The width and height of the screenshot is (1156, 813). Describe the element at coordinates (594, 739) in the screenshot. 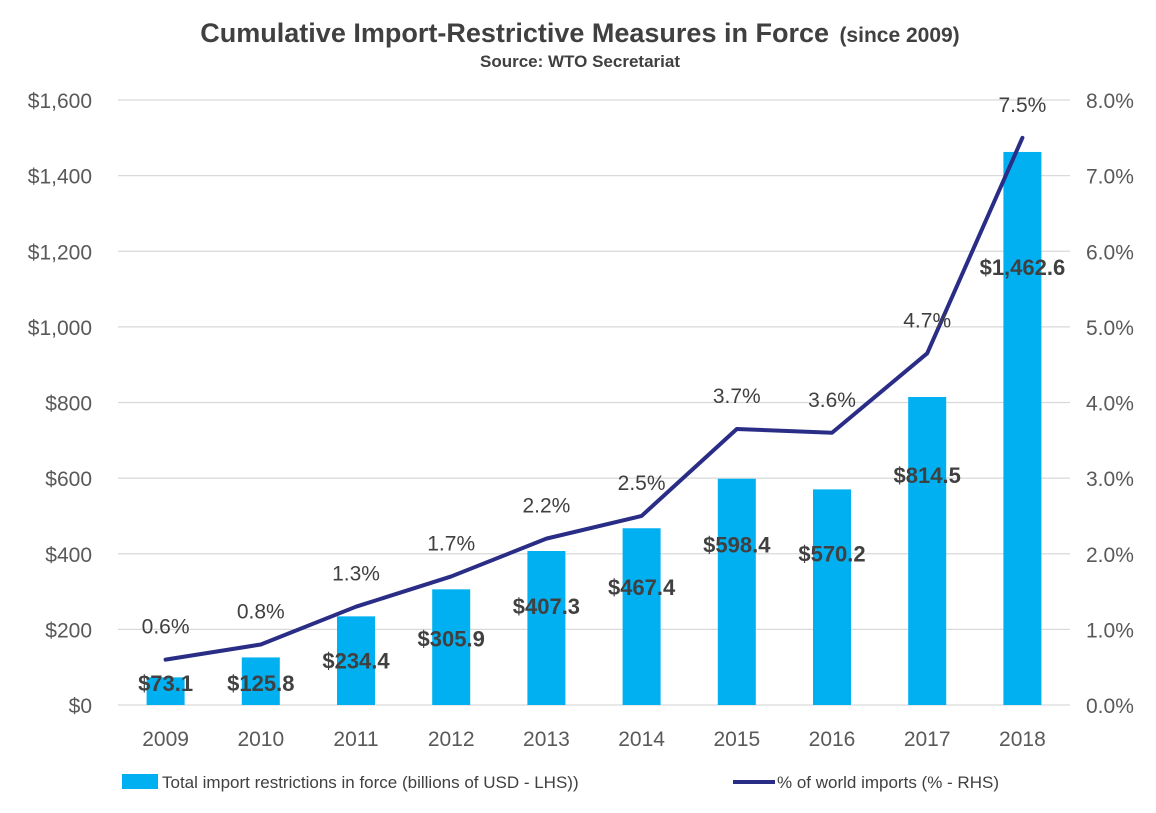

I see `x-axis-ticks: 2009 2010 2011 2012 2013 2014 2015 2016 2017 2018` at that location.